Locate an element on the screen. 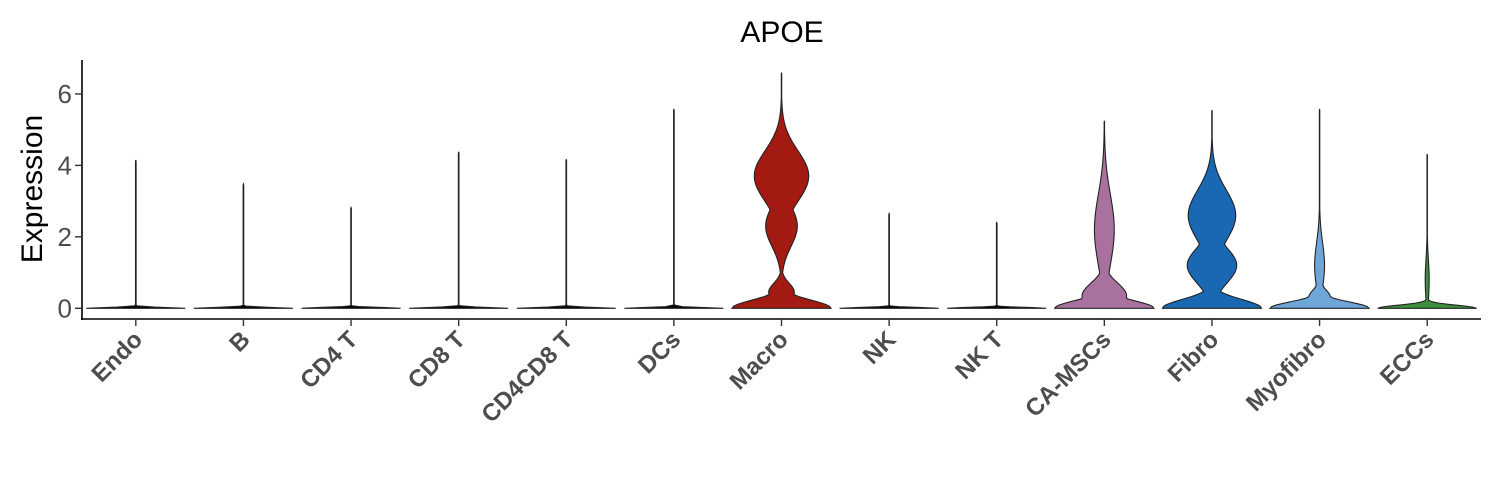  x-tick-label-dcs: DCs is located at coordinates (659, 352).